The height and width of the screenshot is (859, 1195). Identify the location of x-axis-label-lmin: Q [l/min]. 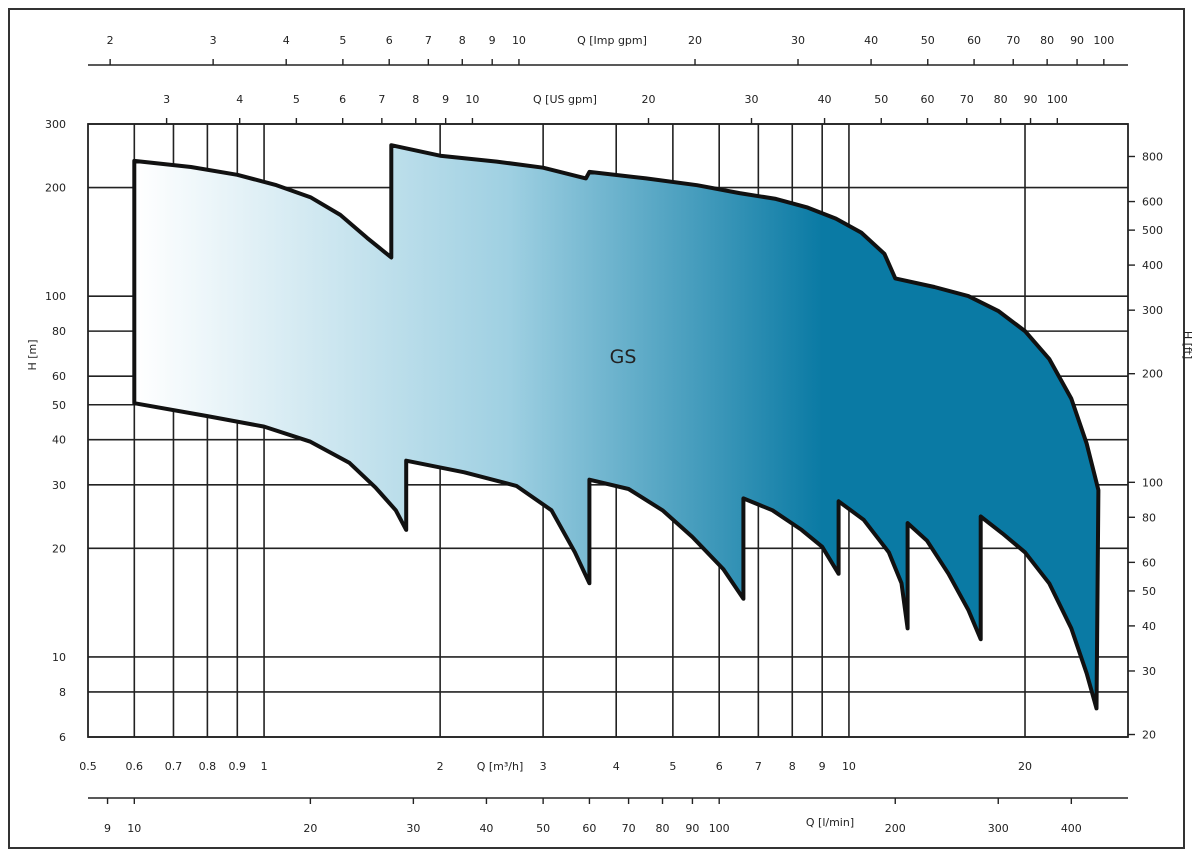
(830, 822).